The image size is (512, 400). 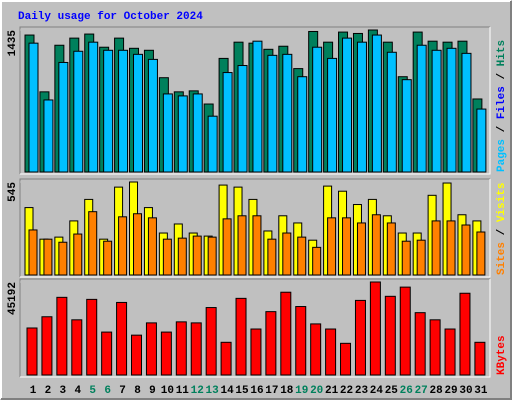 What do you see at coordinates (183, 391) in the screenshot?
I see `x-tick-label: 11` at bounding box center [183, 391].